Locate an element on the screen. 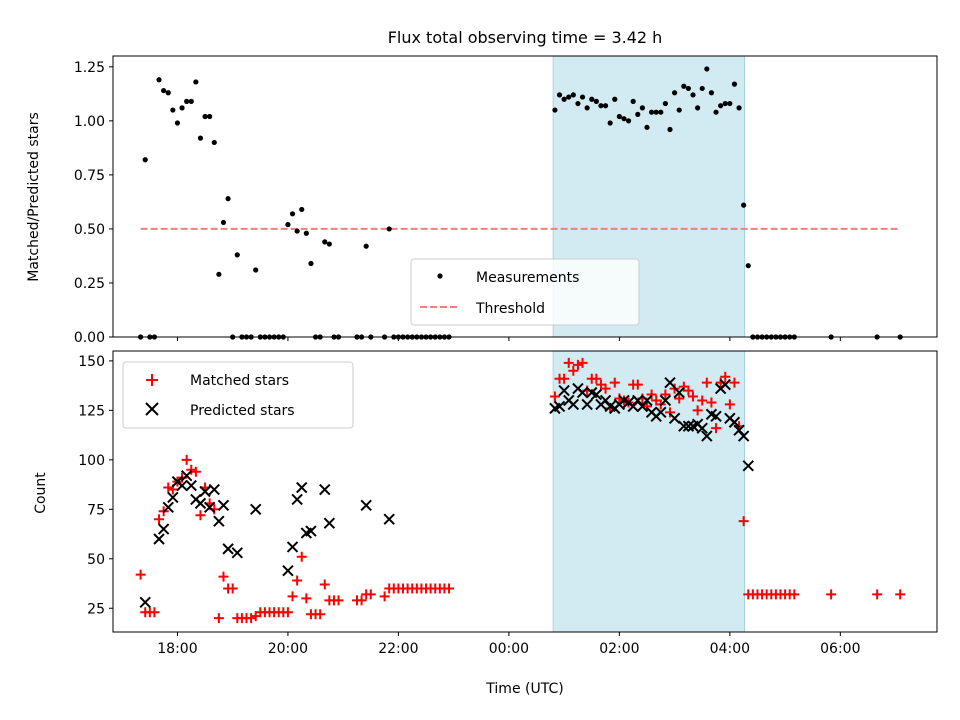 This screenshot has height=720, width=960. count-y-tick-label: 125 is located at coordinates (91, 411).